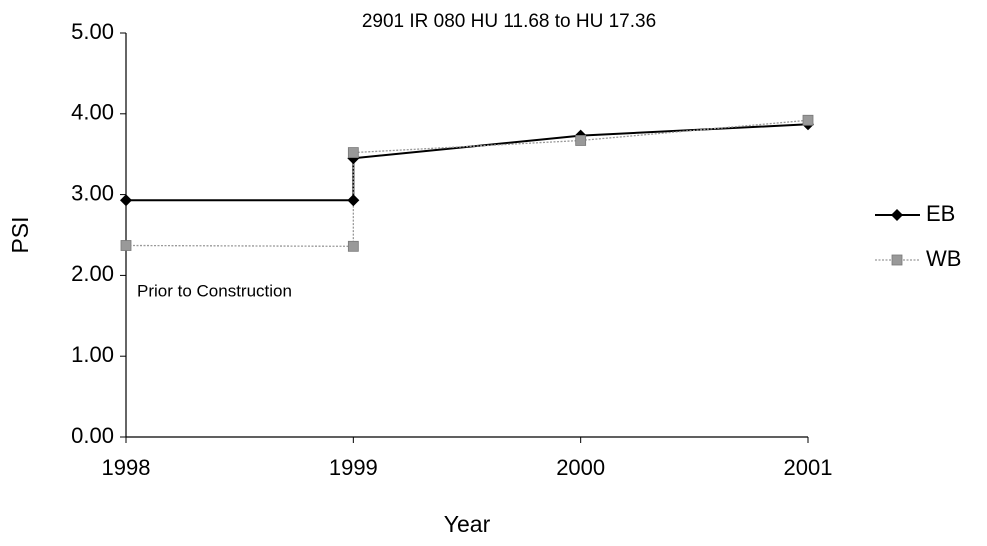 The width and height of the screenshot is (987, 546). Describe the element at coordinates (214, 290) in the screenshot. I see `annotation: Prior to Construction` at that location.